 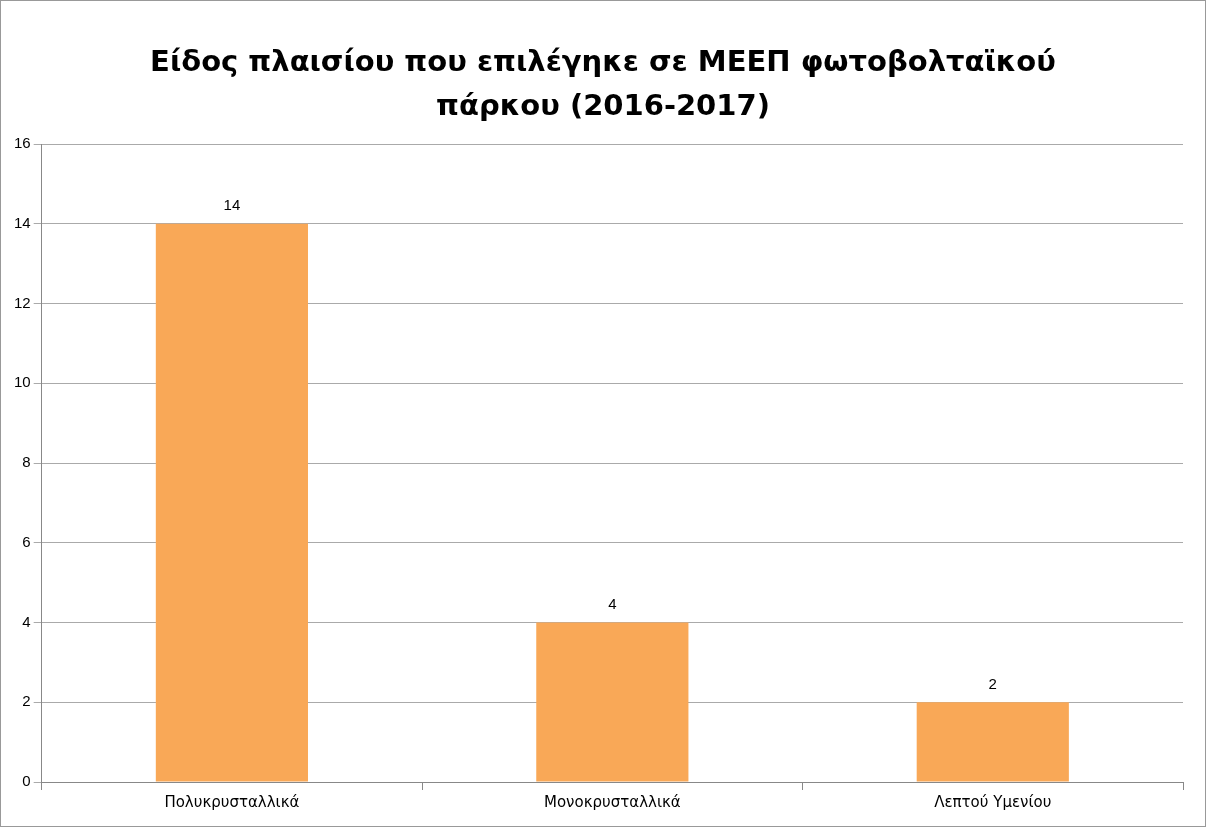 What do you see at coordinates (22, 302) in the screenshot?
I see `y-tick-label: 12` at bounding box center [22, 302].